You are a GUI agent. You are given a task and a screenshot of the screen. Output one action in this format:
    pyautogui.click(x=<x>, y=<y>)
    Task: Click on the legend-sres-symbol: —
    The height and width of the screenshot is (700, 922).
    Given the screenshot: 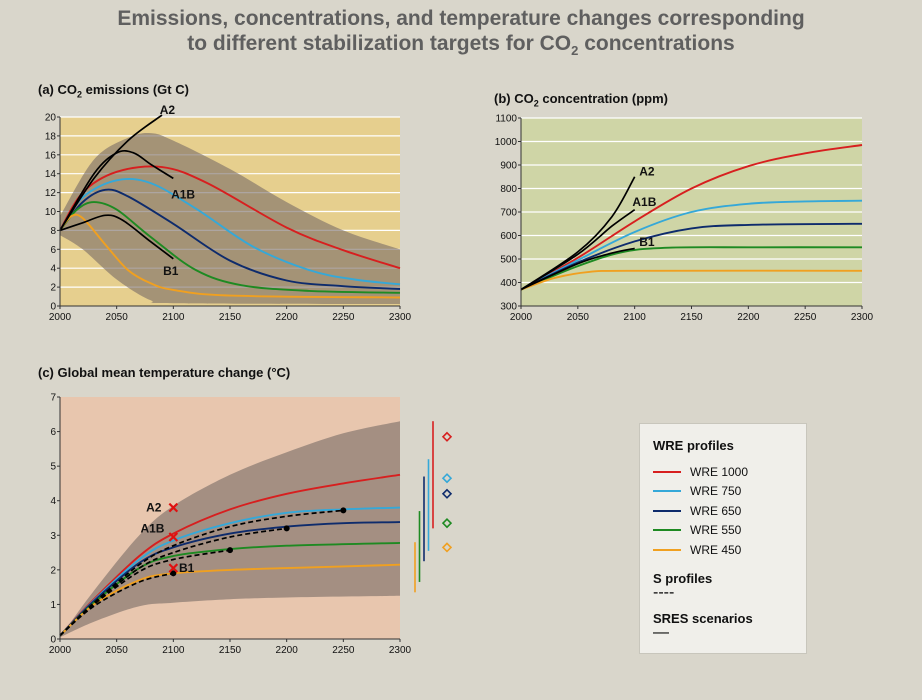 What is the action you would take?
    pyautogui.click(x=661, y=632)
    